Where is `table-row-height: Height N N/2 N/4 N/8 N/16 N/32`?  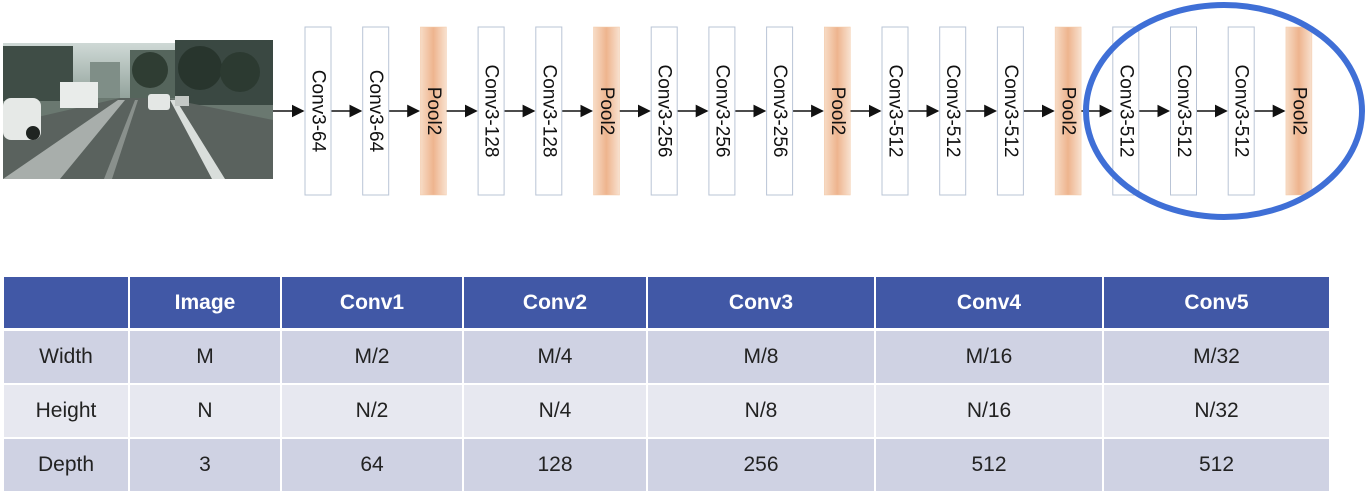 table-row-height: Height N N/2 N/4 N/8 N/16 N/32 is located at coordinates (666, 411).